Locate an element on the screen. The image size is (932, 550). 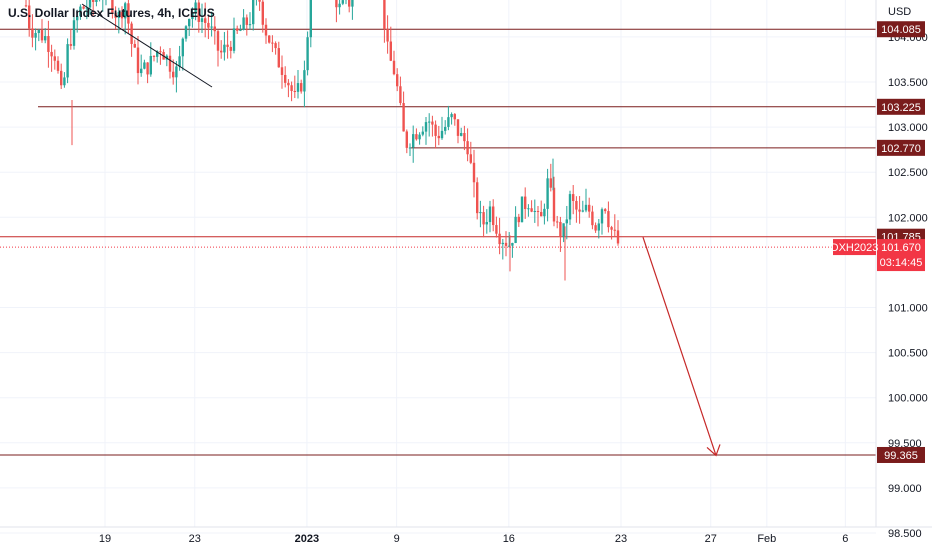
price-tick-label: 103.000 is located at coordinates (908, 128).